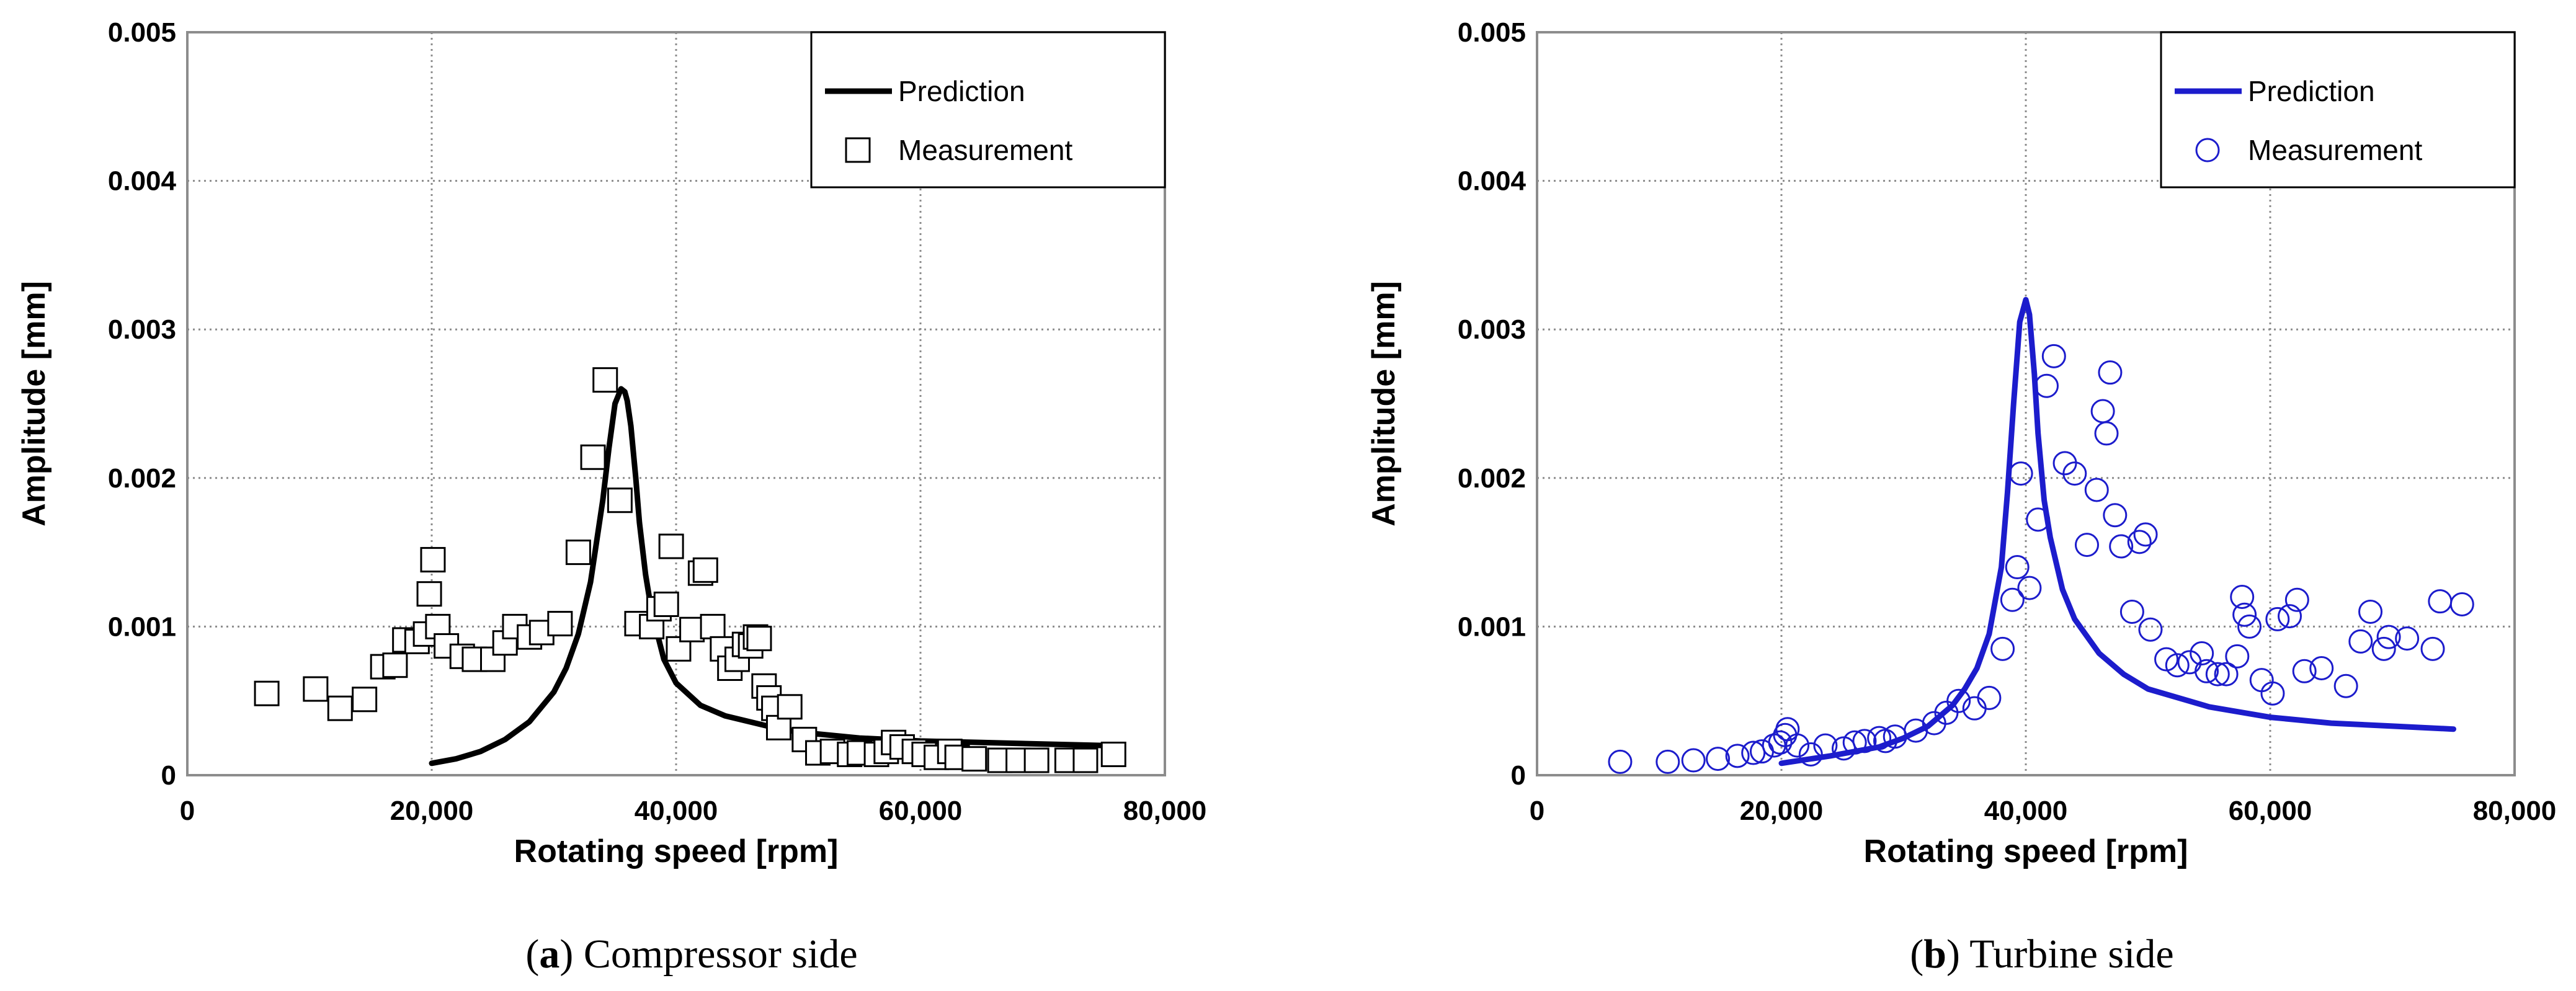 The image size is (2576, 991). I want to click on legend-marker-symbol, so click(2207, 150).